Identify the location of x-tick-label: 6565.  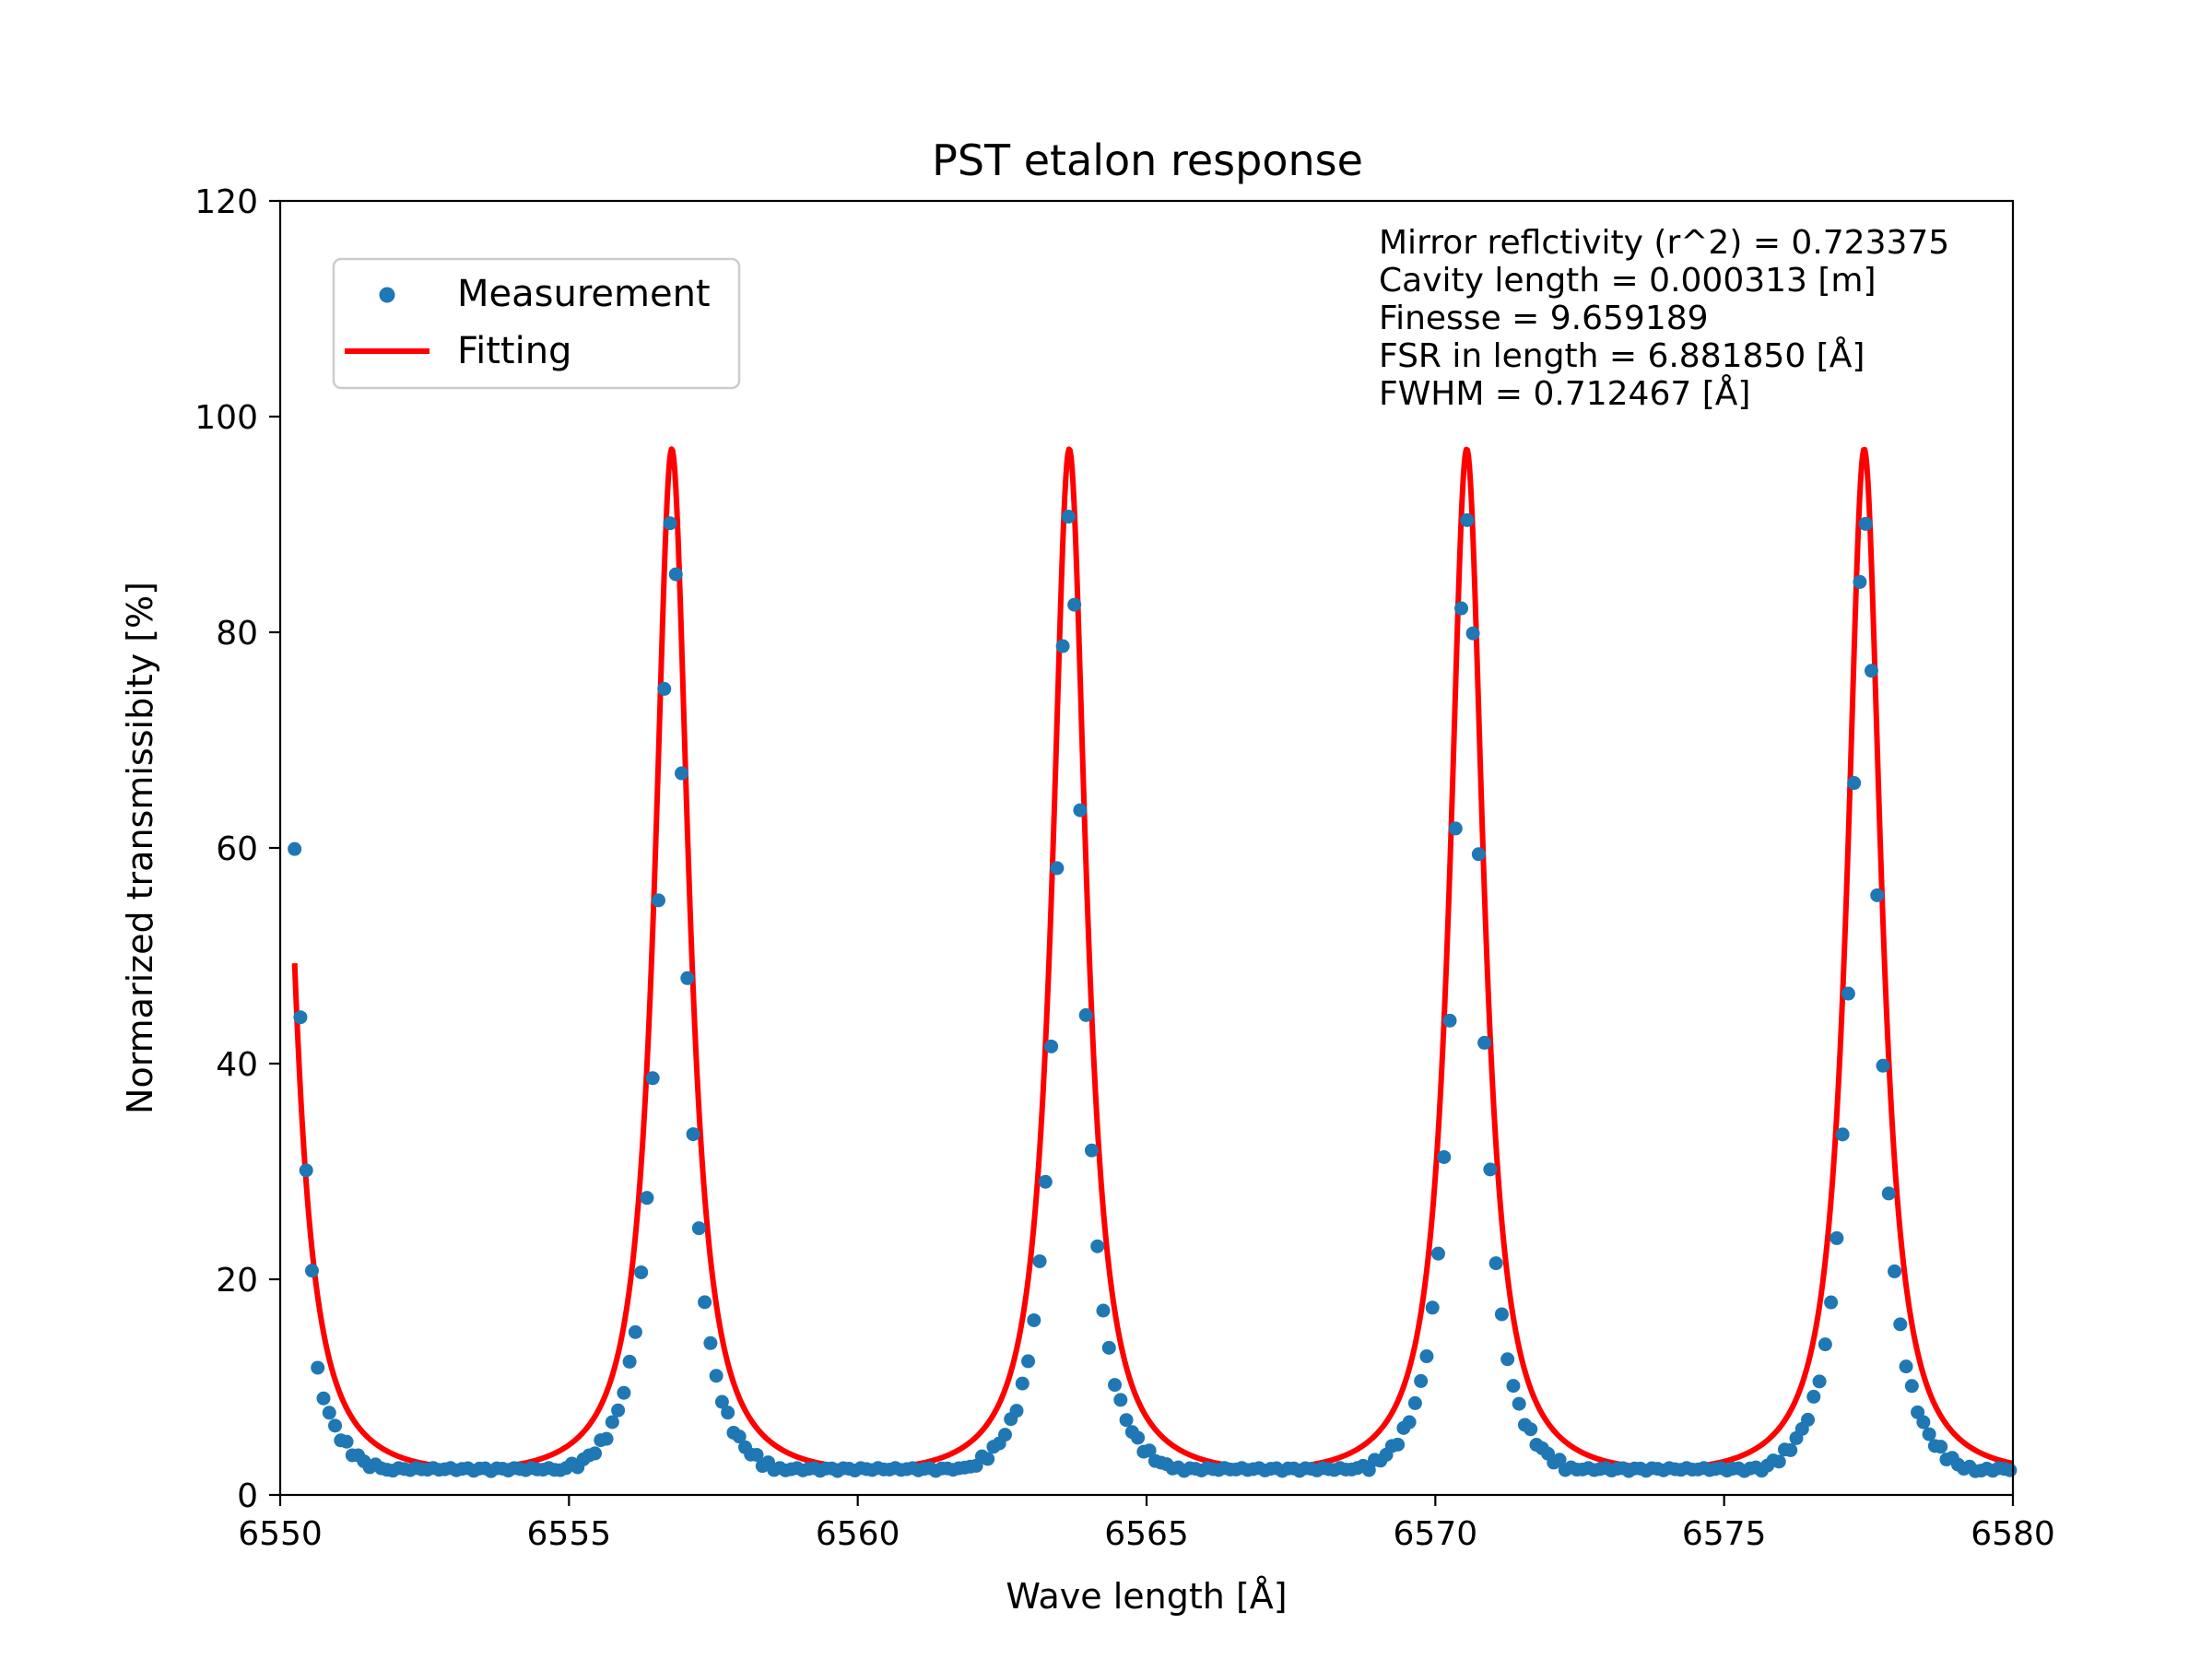
(1146, 1534).